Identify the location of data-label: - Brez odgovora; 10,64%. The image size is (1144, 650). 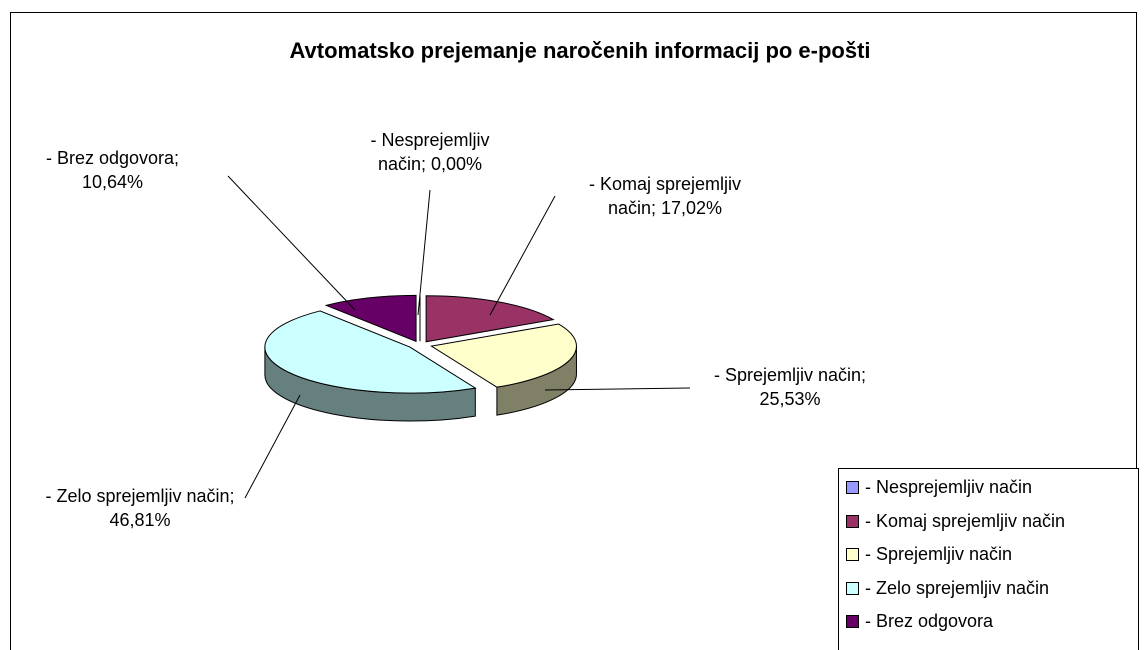
(112, 170).